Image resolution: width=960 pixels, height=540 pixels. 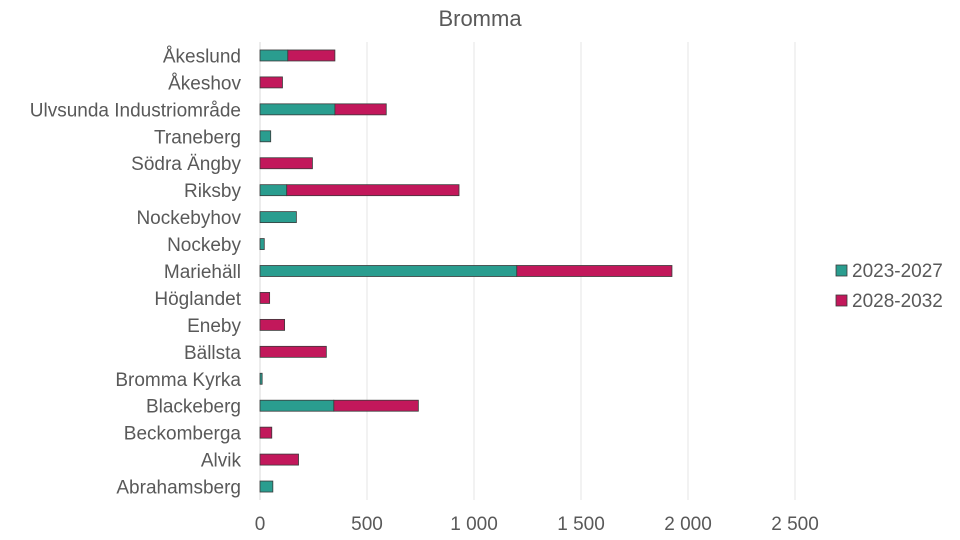 I want to click on x-tick-label: 500, so click(x=367, y=524).